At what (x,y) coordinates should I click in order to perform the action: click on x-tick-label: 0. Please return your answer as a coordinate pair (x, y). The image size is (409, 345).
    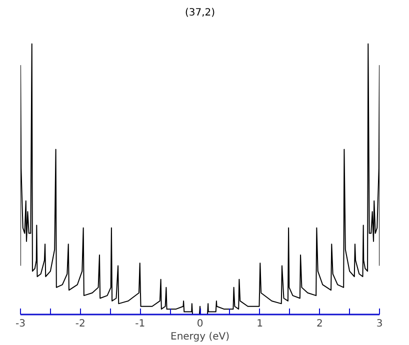
    Looking at the image, I should click on (200, 324).